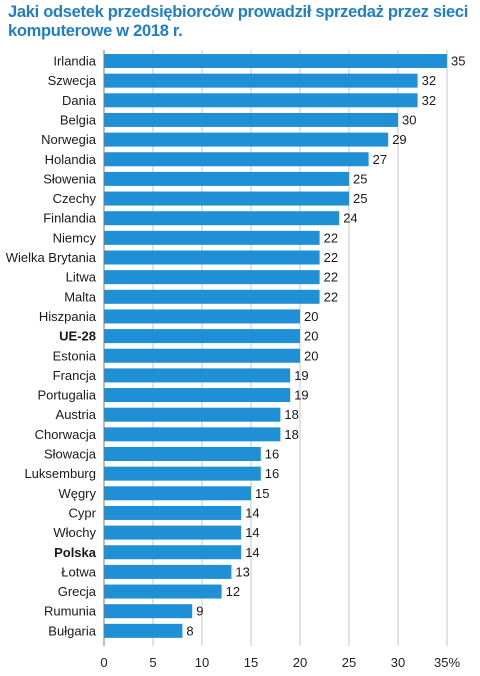 This screenshot has height=676, width=480. What do you see at coordinates (77, 336) in the screenshot?
I see `category-label: UE-28` at bounding box center [77, 336].